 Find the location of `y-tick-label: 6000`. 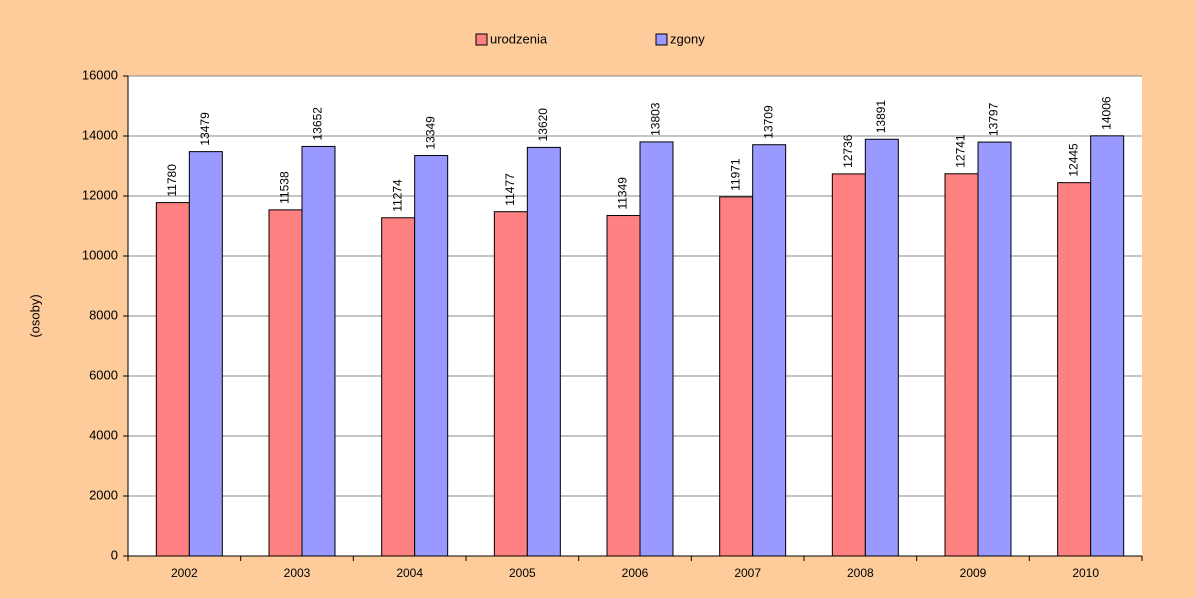

y-tick-label: 6000 is located at coordinates (103, 374).